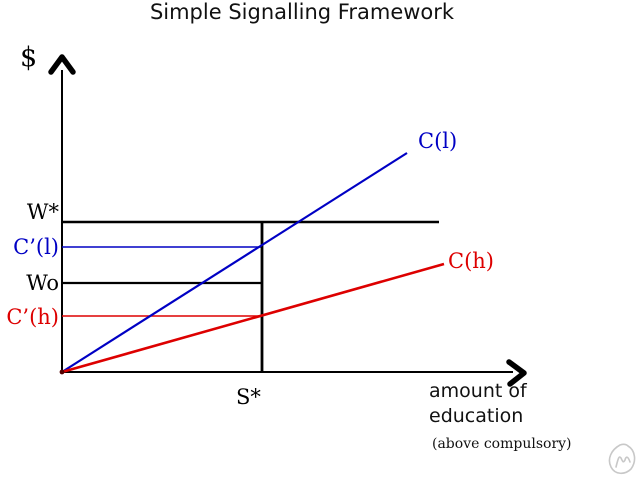 This screenshot has width=640, height=480. Describe the element at coordinates (253, 318) in the screenshot. I see `c-h-curve` at that location.